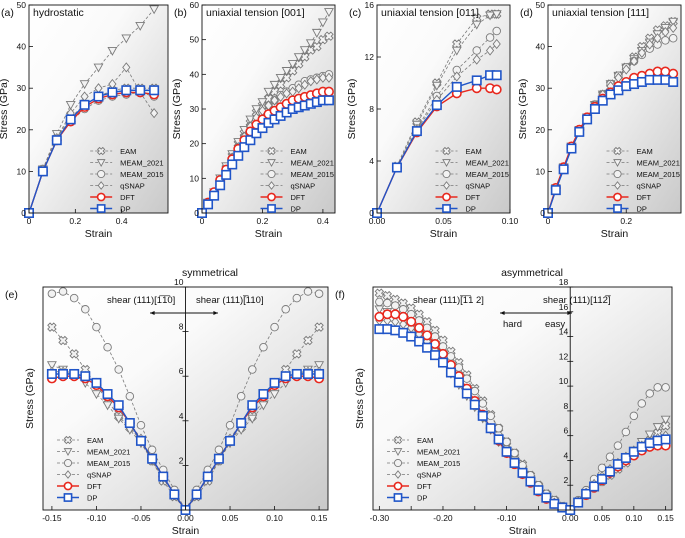 The image size is (685, 538). Describe the element at coordinates (565, 480) in the screenshot. I see `y-tick-label: 2` at that location.